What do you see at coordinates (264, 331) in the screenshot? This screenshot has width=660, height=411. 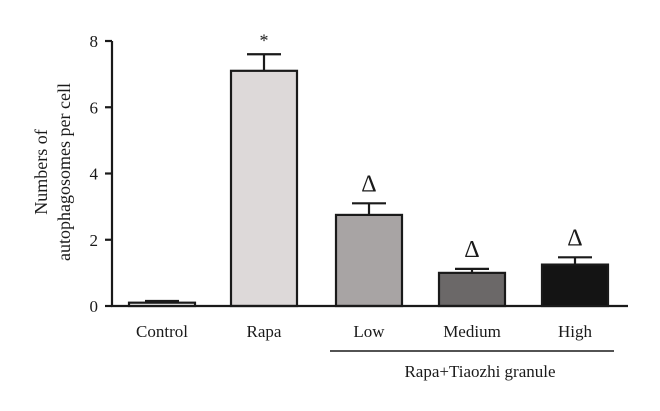 I see `x-tick-label-rapa: Rapa` at bounding box center [264, 331].